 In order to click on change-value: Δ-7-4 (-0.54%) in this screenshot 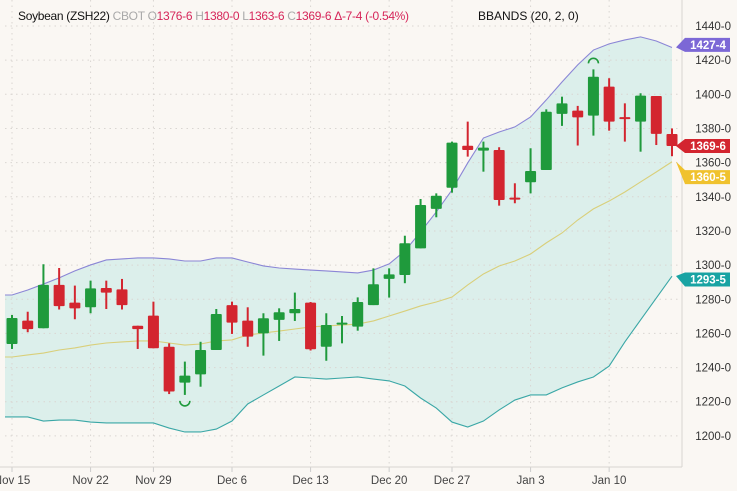, I will do `click(371, 16)`.